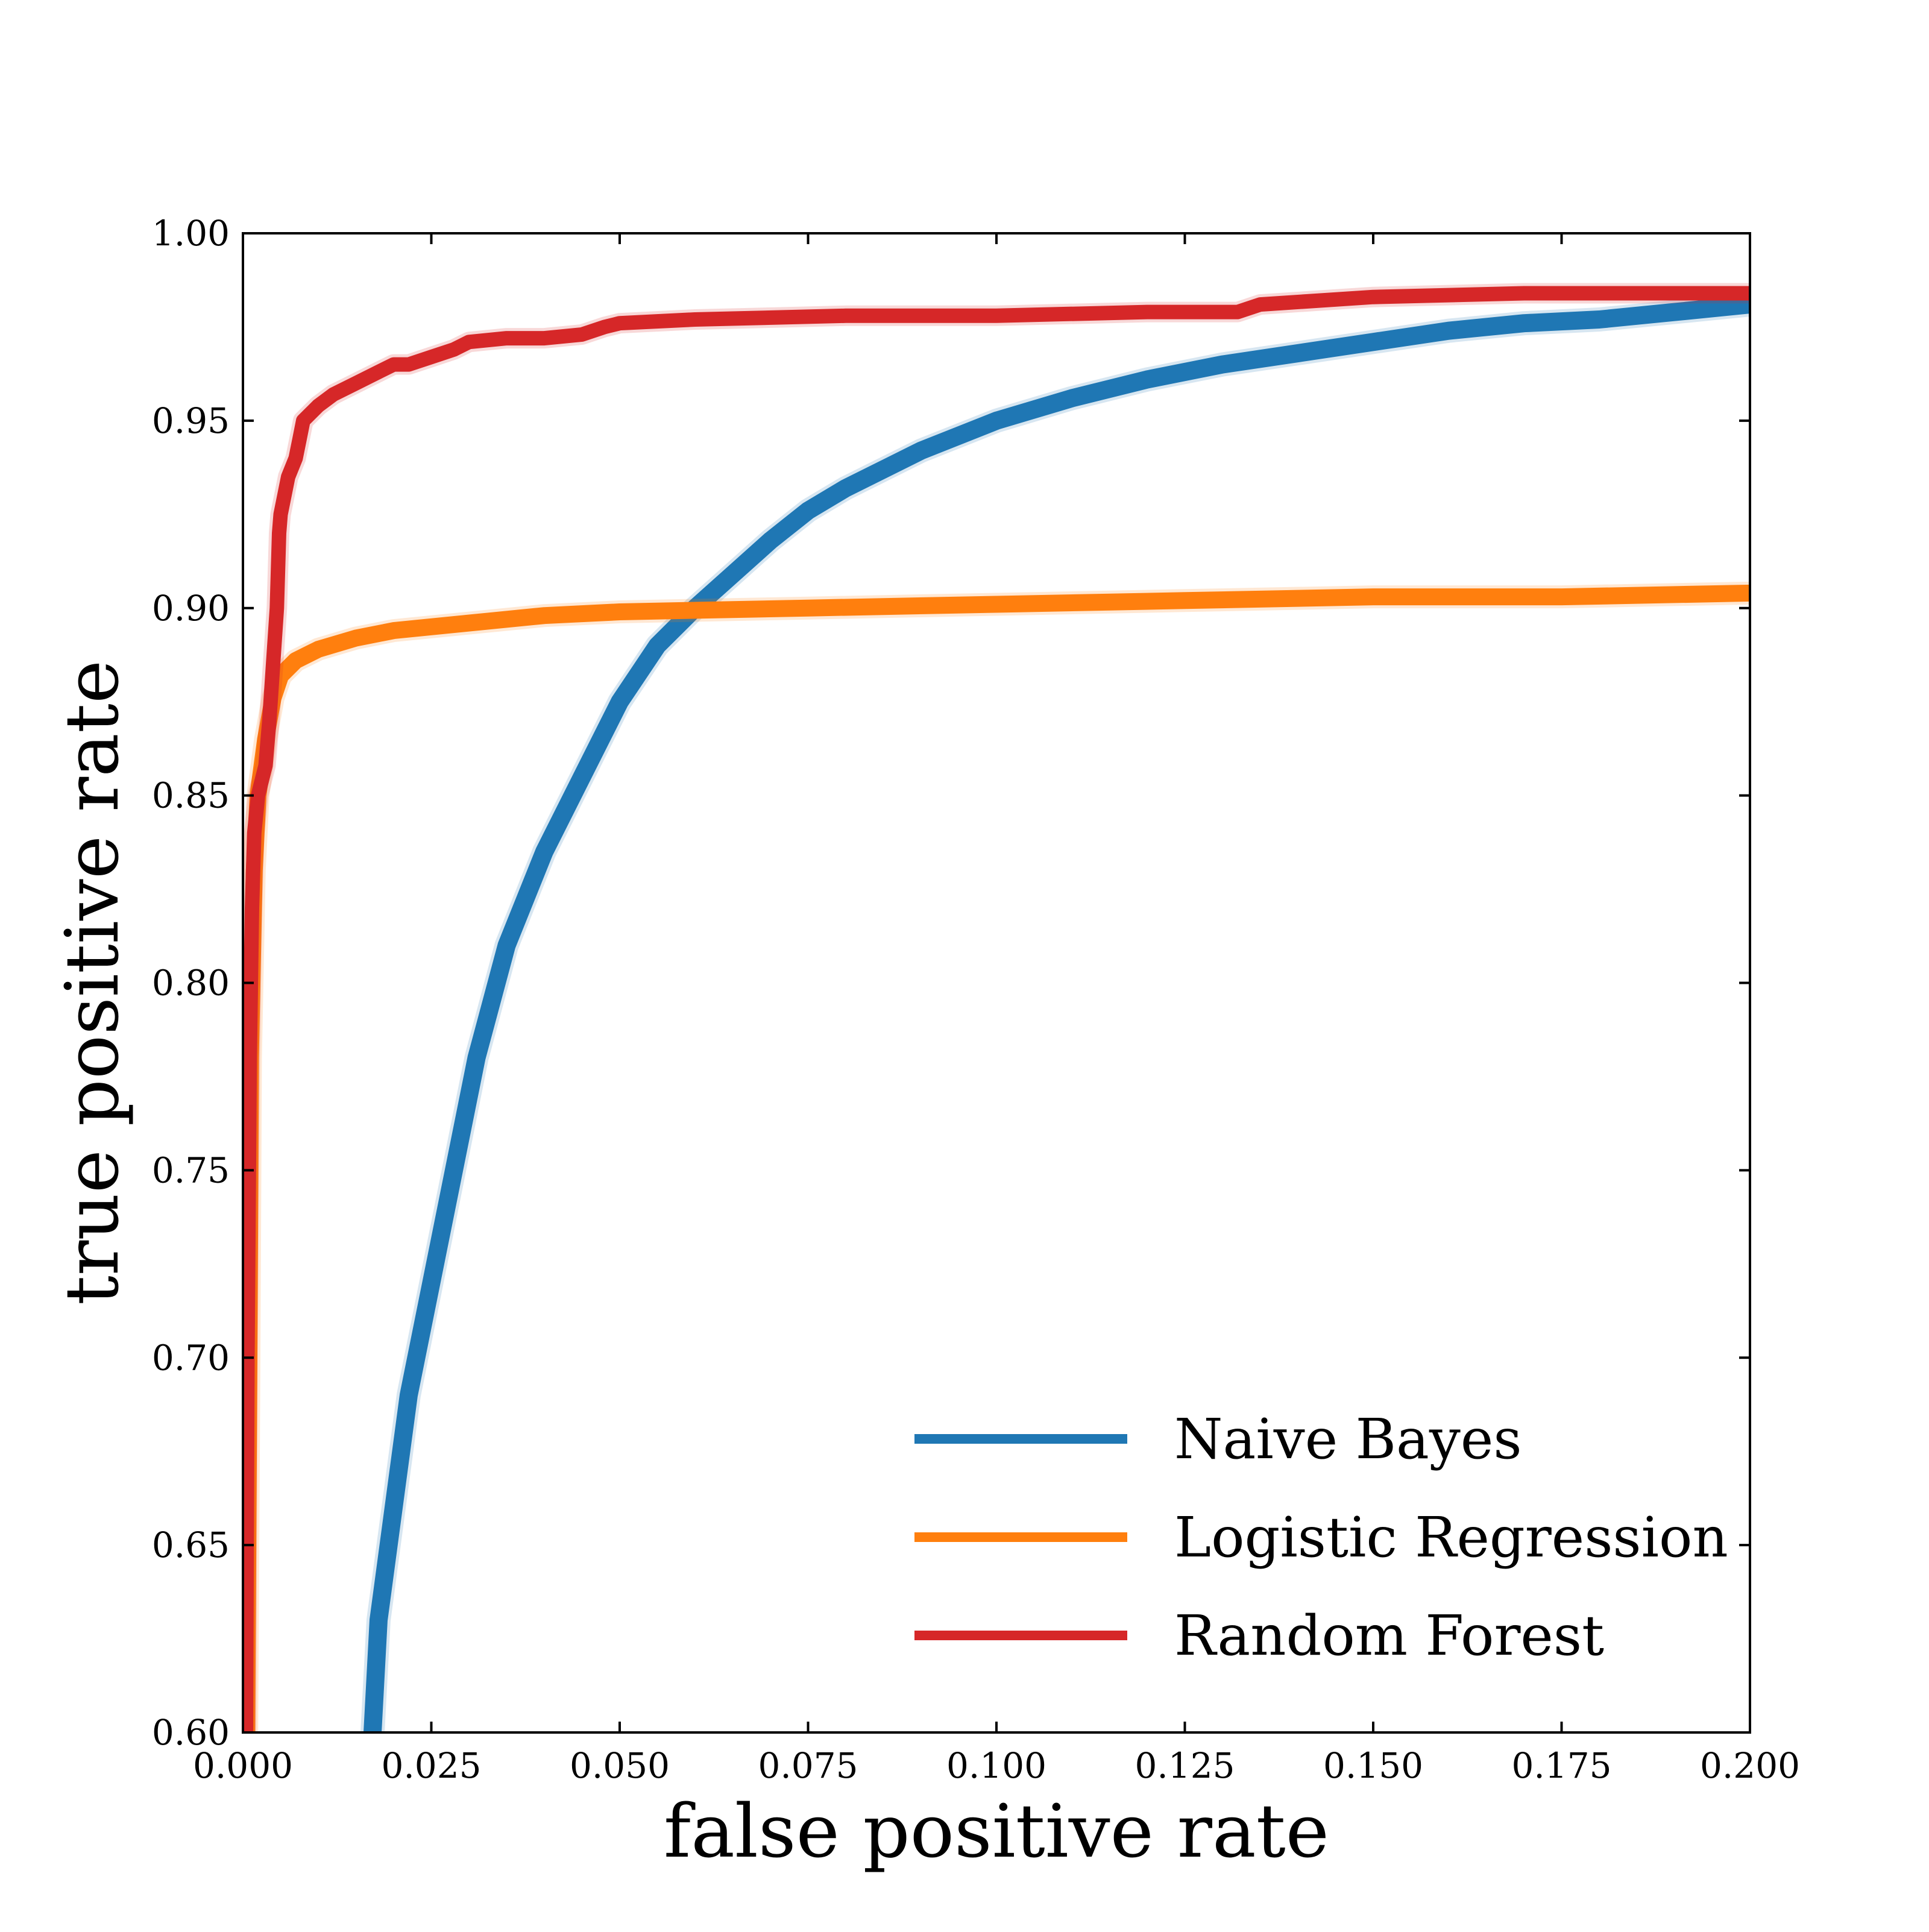 This screenshot has height=1932, width=1929. Describe the element at coordinates (996, 1831) in the screenshot. I see `x-axis-title: false positive rate` at that location.